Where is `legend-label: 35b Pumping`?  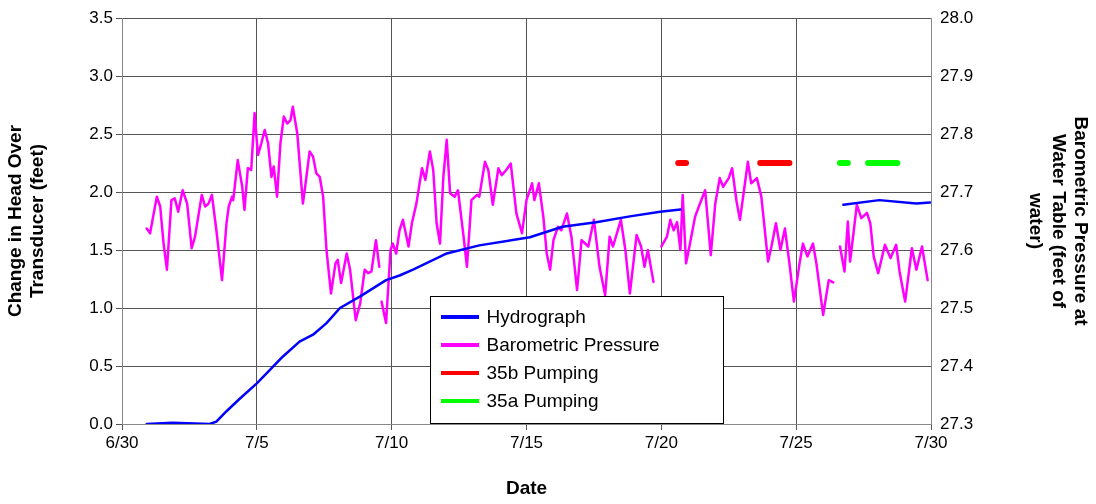 legend-label: 35b Pumping is located at coordinates (542, 373).